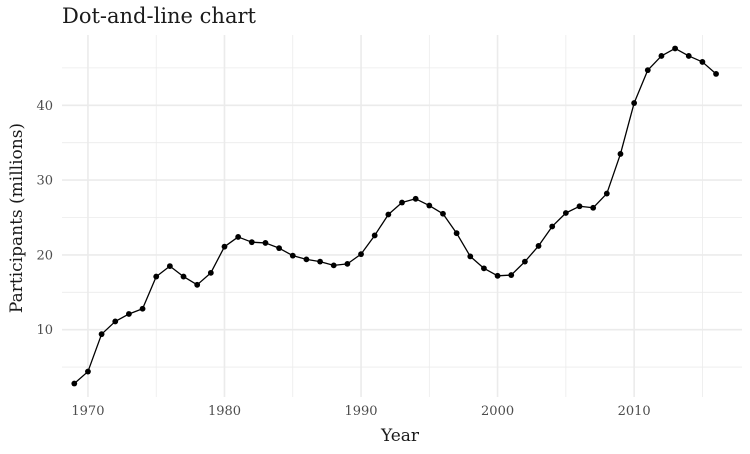  Describe the element at coordinates (497, 411) in the screenshot. I see `x-tick-label: 2000` at that location.